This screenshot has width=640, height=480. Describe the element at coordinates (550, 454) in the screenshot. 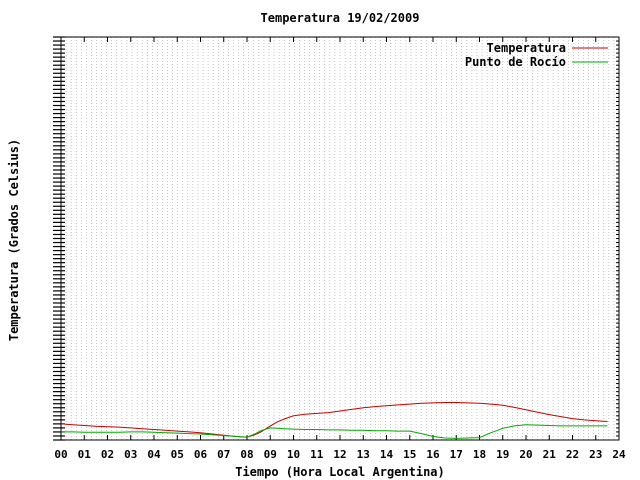

I see `x-tick-label: 21` at that location.